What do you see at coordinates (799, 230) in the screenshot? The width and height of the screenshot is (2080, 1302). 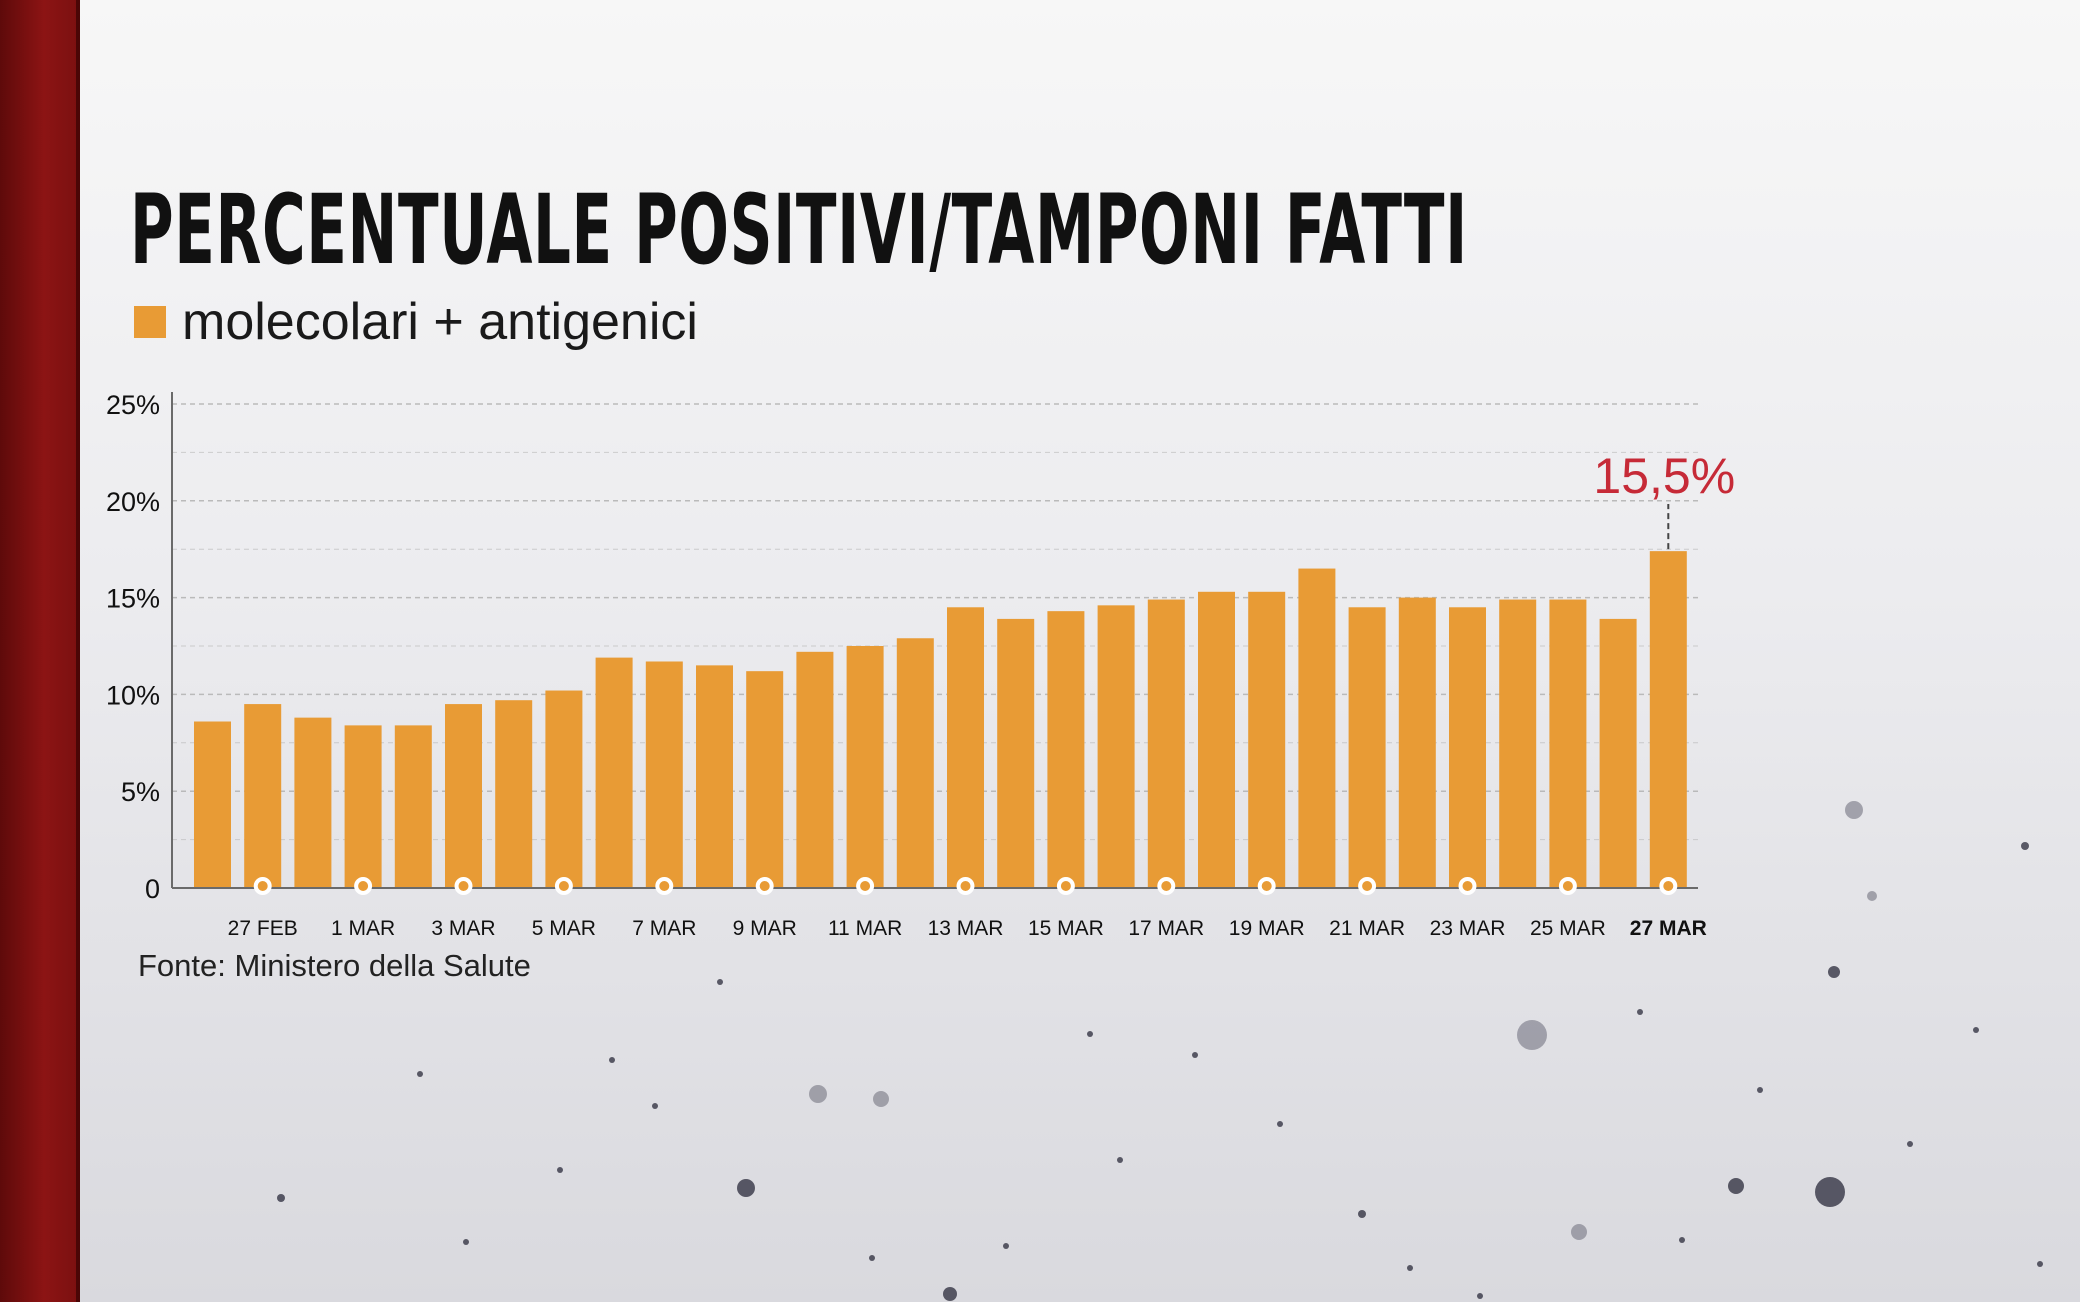 I see `page-title: PERCENTUALE POSITIVI/TAMPONI FATTI` at bounding box center [799, 230].